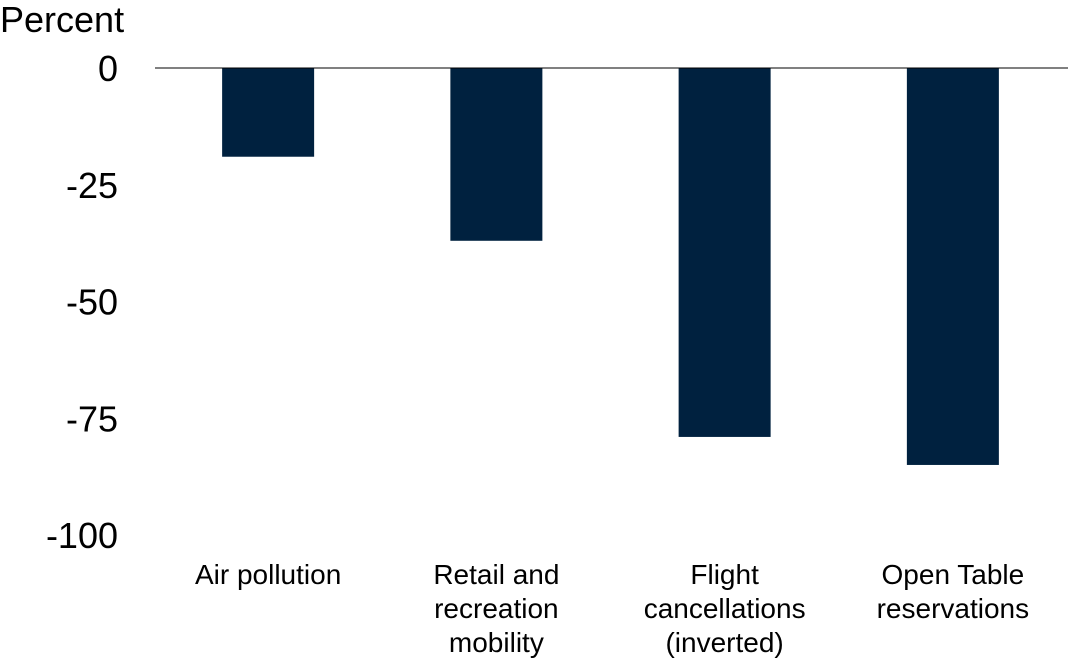  Describe the element at coordinates (496, 608) in the screenshot. I see `category-label: Retail and recreation mobility` at that location.